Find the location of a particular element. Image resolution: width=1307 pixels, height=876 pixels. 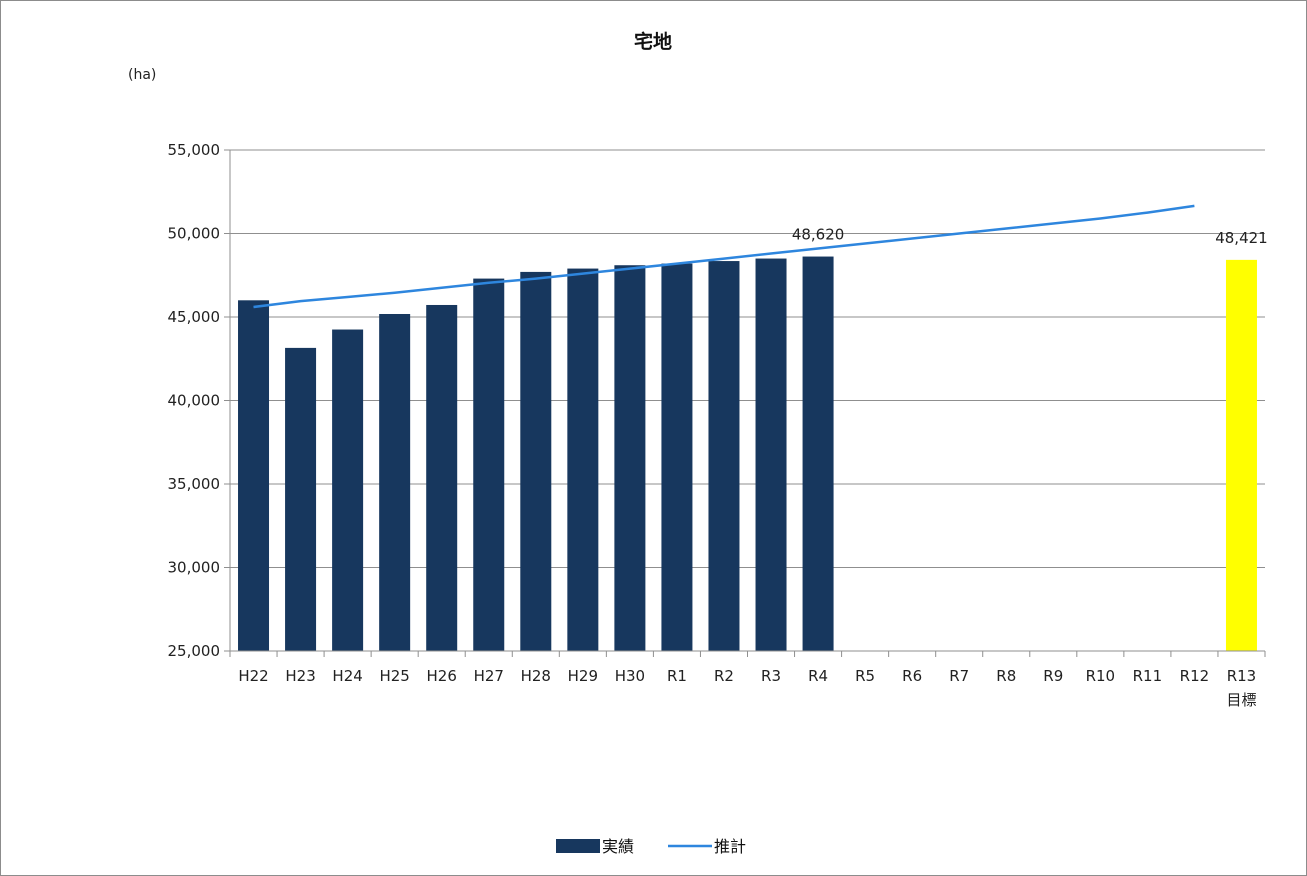

legend: 実績 推計 is located at coordinates (651, 846).